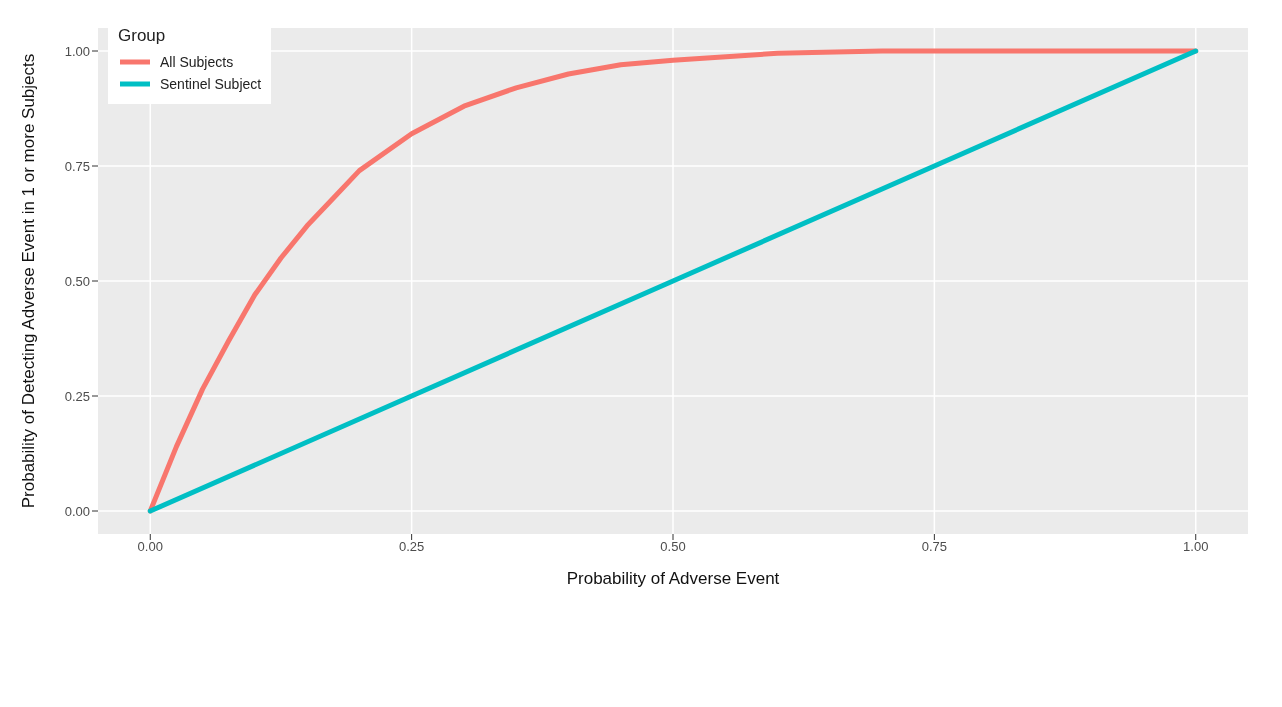  What do you see at coordinates (673, 547) in the screenshot?
I see `x-tick-label: 0.50` at bounding box center [673, 547].